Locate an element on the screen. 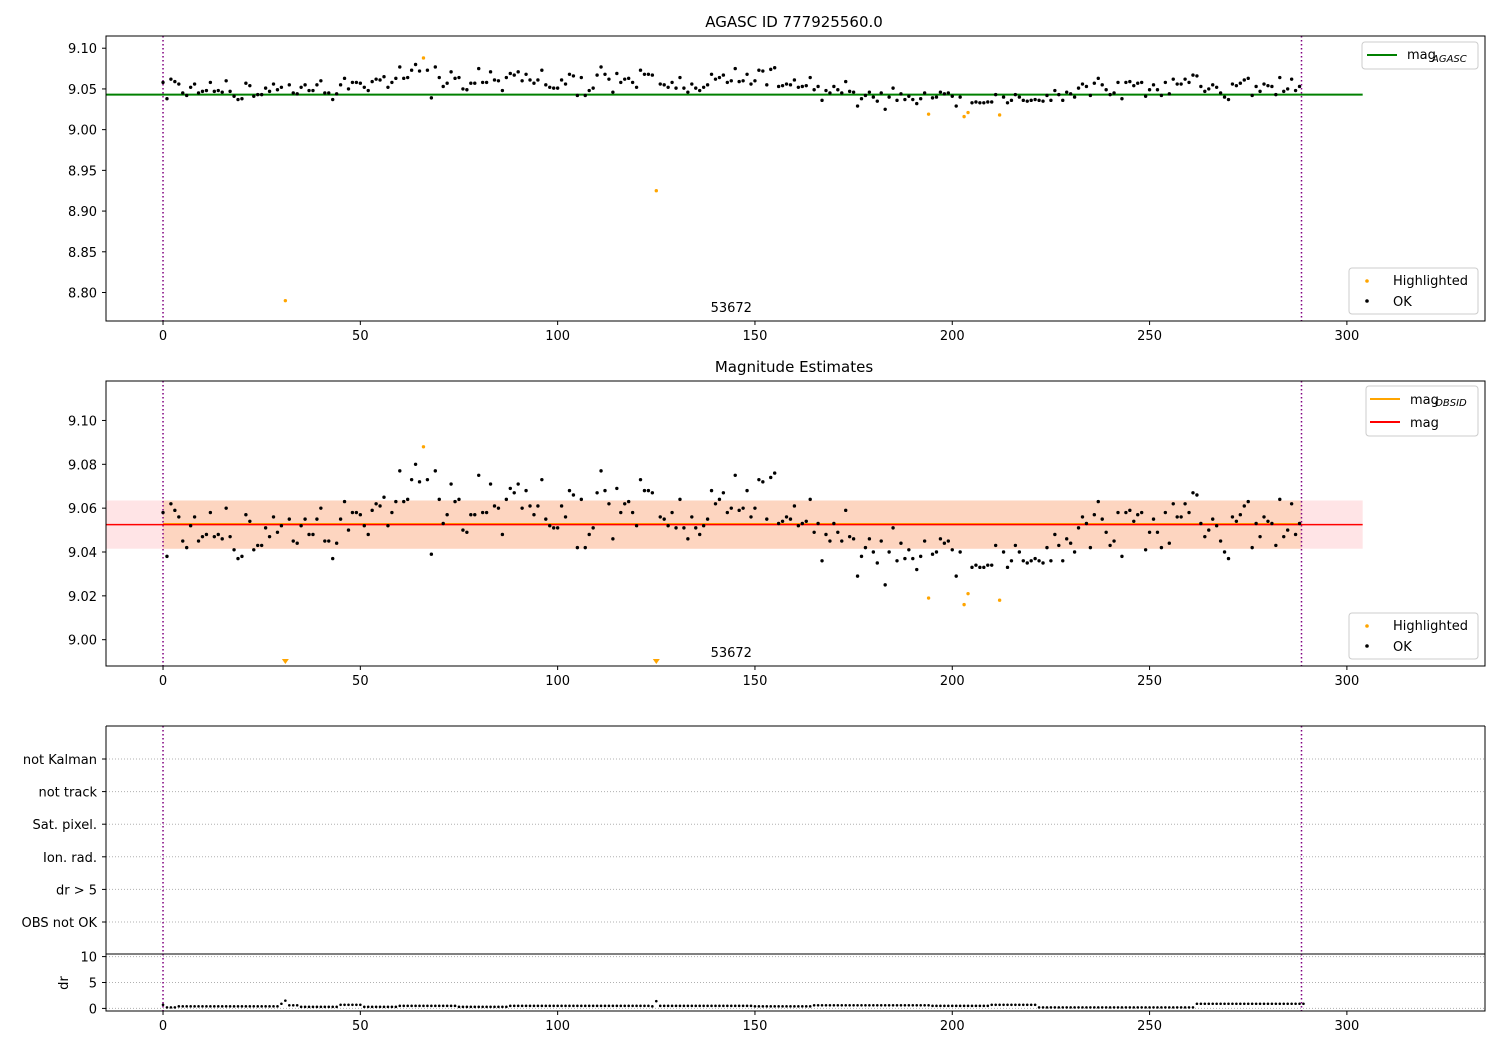 The width and height of the screenshot is (1500, 1050). panel1-legend-bottom: Highlighted OK is located at coordinates (1413, 291).